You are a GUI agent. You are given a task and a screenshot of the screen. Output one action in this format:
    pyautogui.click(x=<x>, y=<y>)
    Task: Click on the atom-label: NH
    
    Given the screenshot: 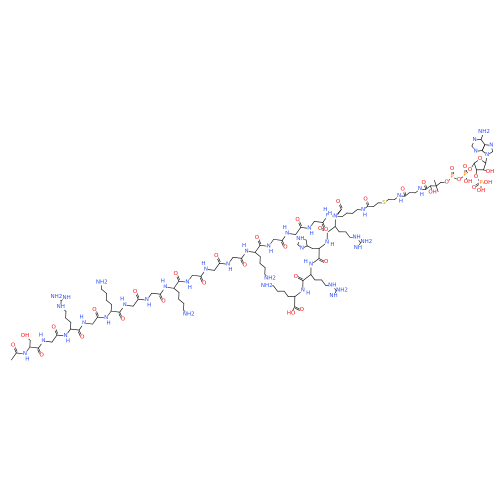 What is the action you would take?
    pyautogui.click(x=358, y=248)
    